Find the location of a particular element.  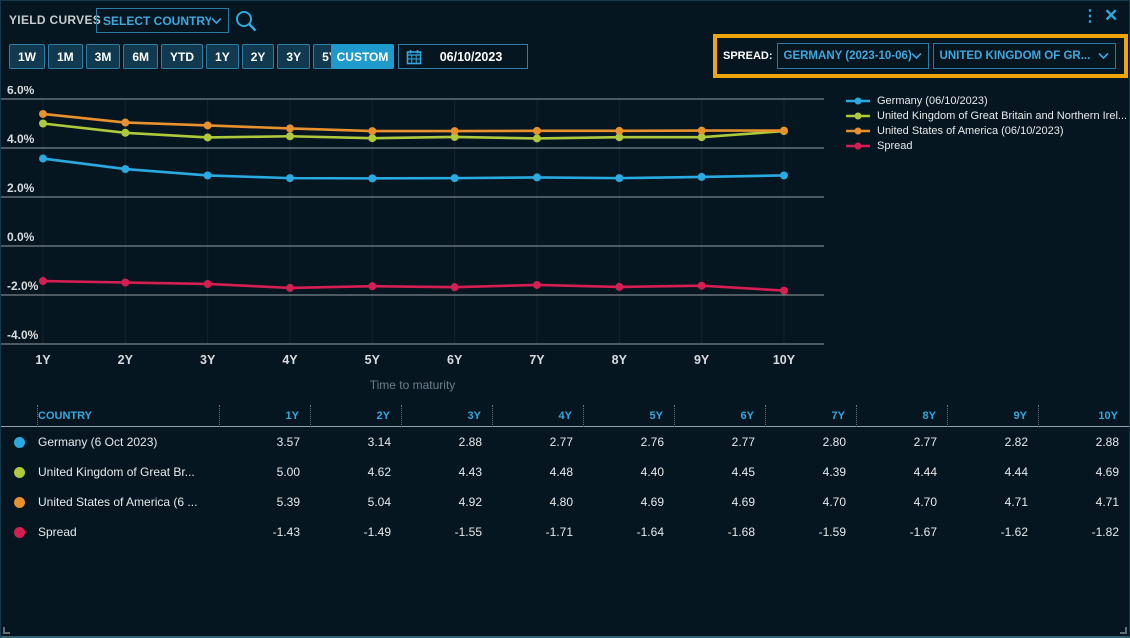

yield-value: -1.62 is located at coordinates (1014, 532).